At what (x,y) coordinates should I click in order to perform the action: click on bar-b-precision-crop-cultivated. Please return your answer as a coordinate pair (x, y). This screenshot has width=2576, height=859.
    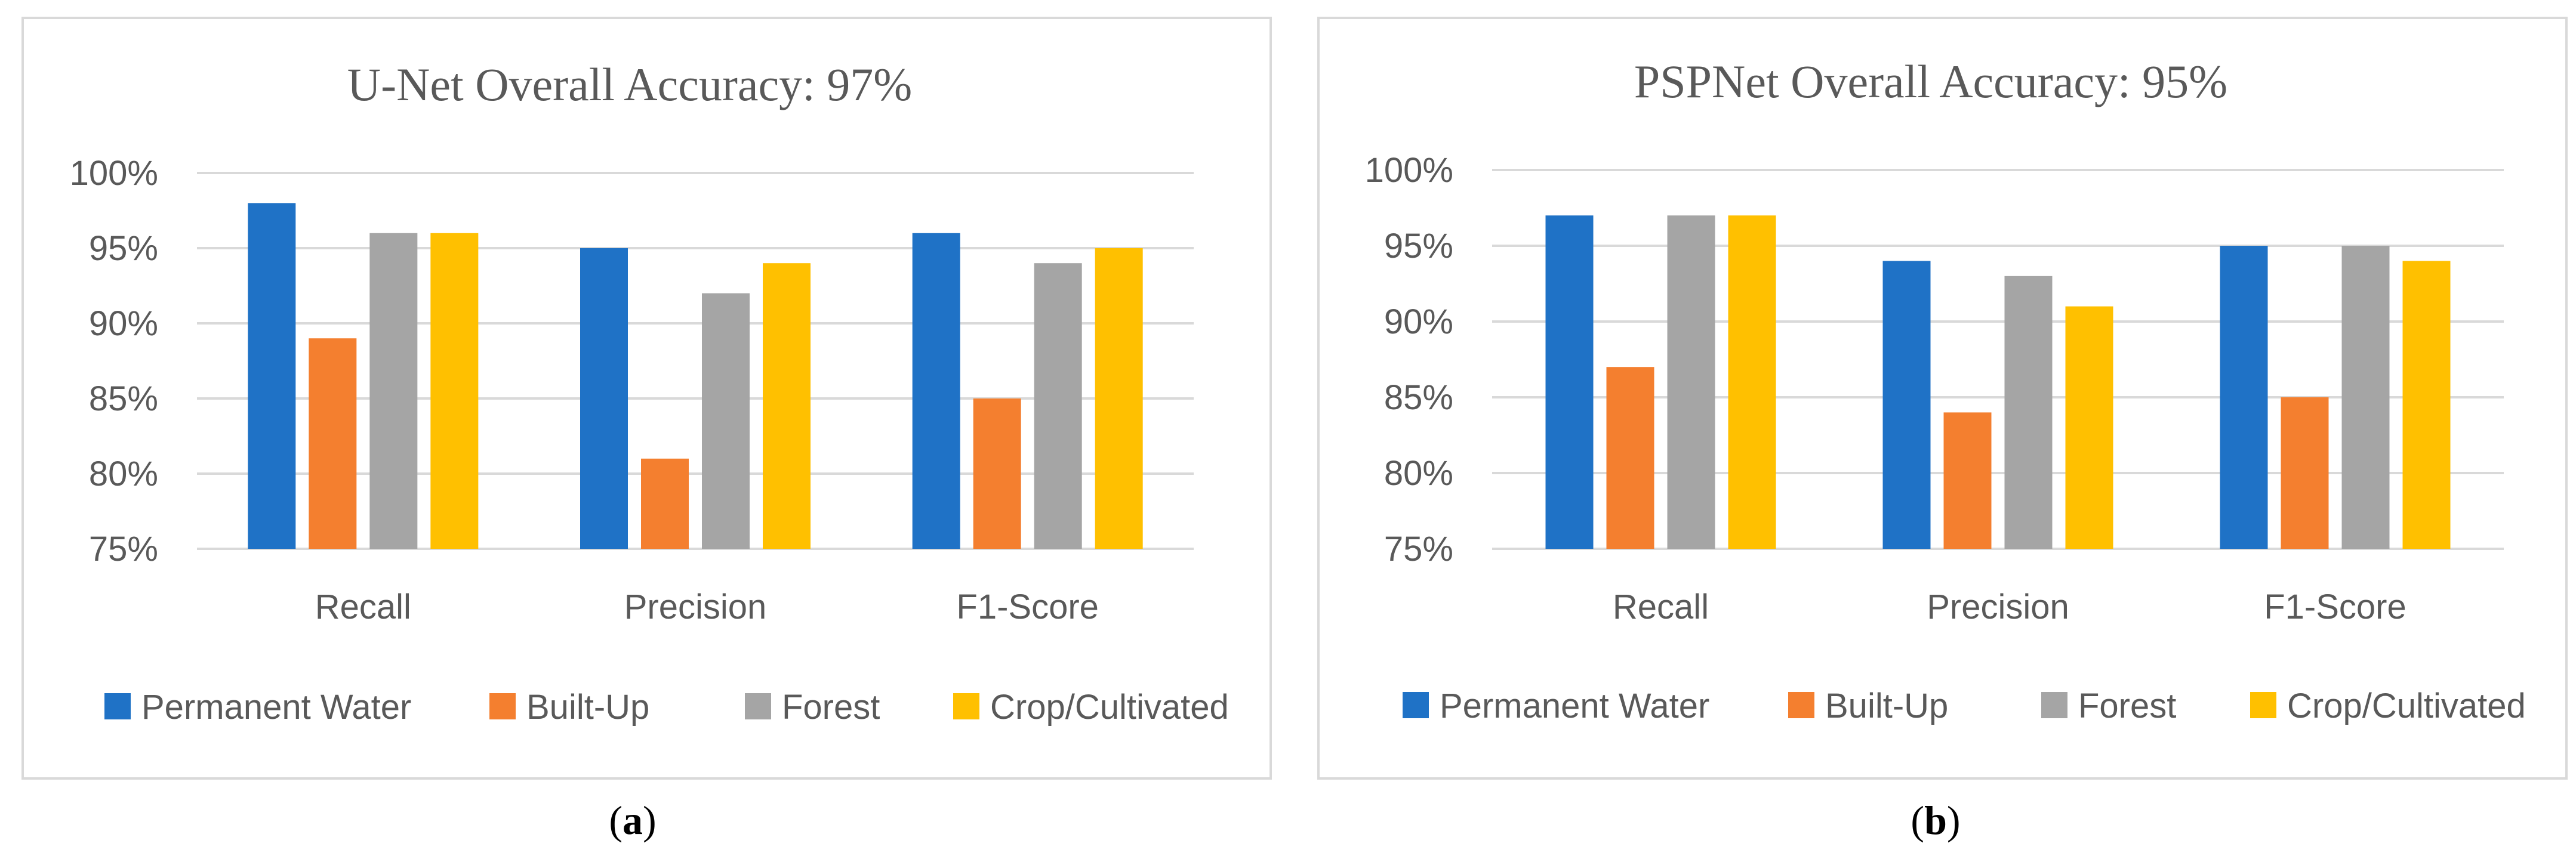
    Looking at the image, I should click on (2089, 427).